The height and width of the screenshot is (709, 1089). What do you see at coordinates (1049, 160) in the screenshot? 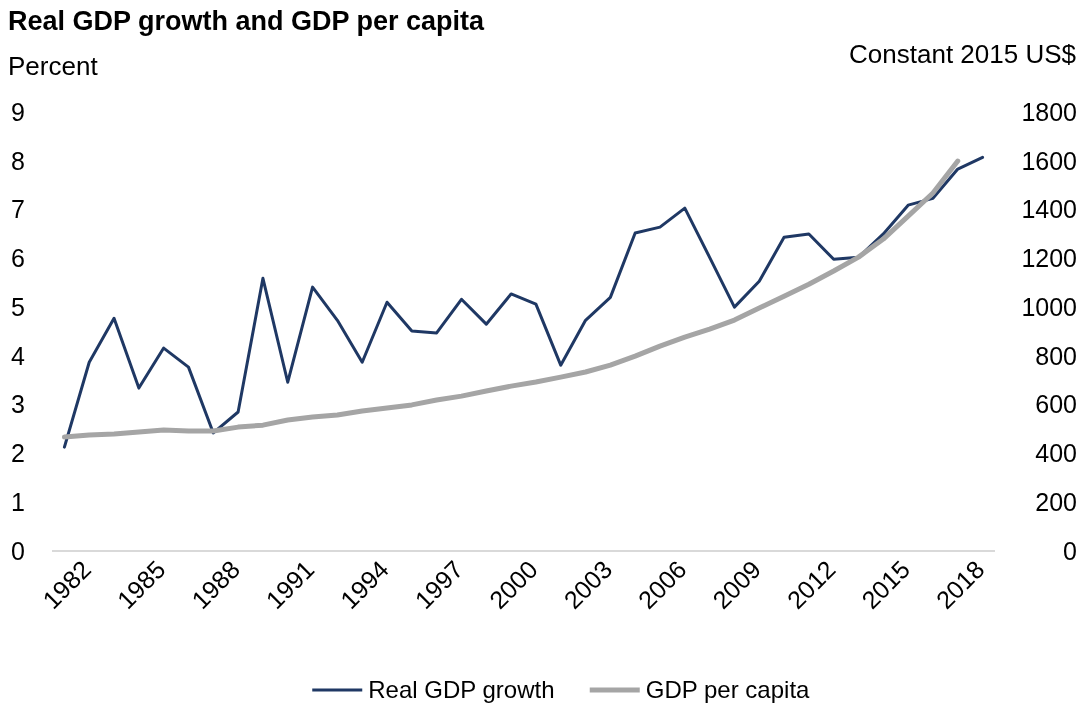
I see `y2-tick-label: 1600` at bounding box center [1049, 160].